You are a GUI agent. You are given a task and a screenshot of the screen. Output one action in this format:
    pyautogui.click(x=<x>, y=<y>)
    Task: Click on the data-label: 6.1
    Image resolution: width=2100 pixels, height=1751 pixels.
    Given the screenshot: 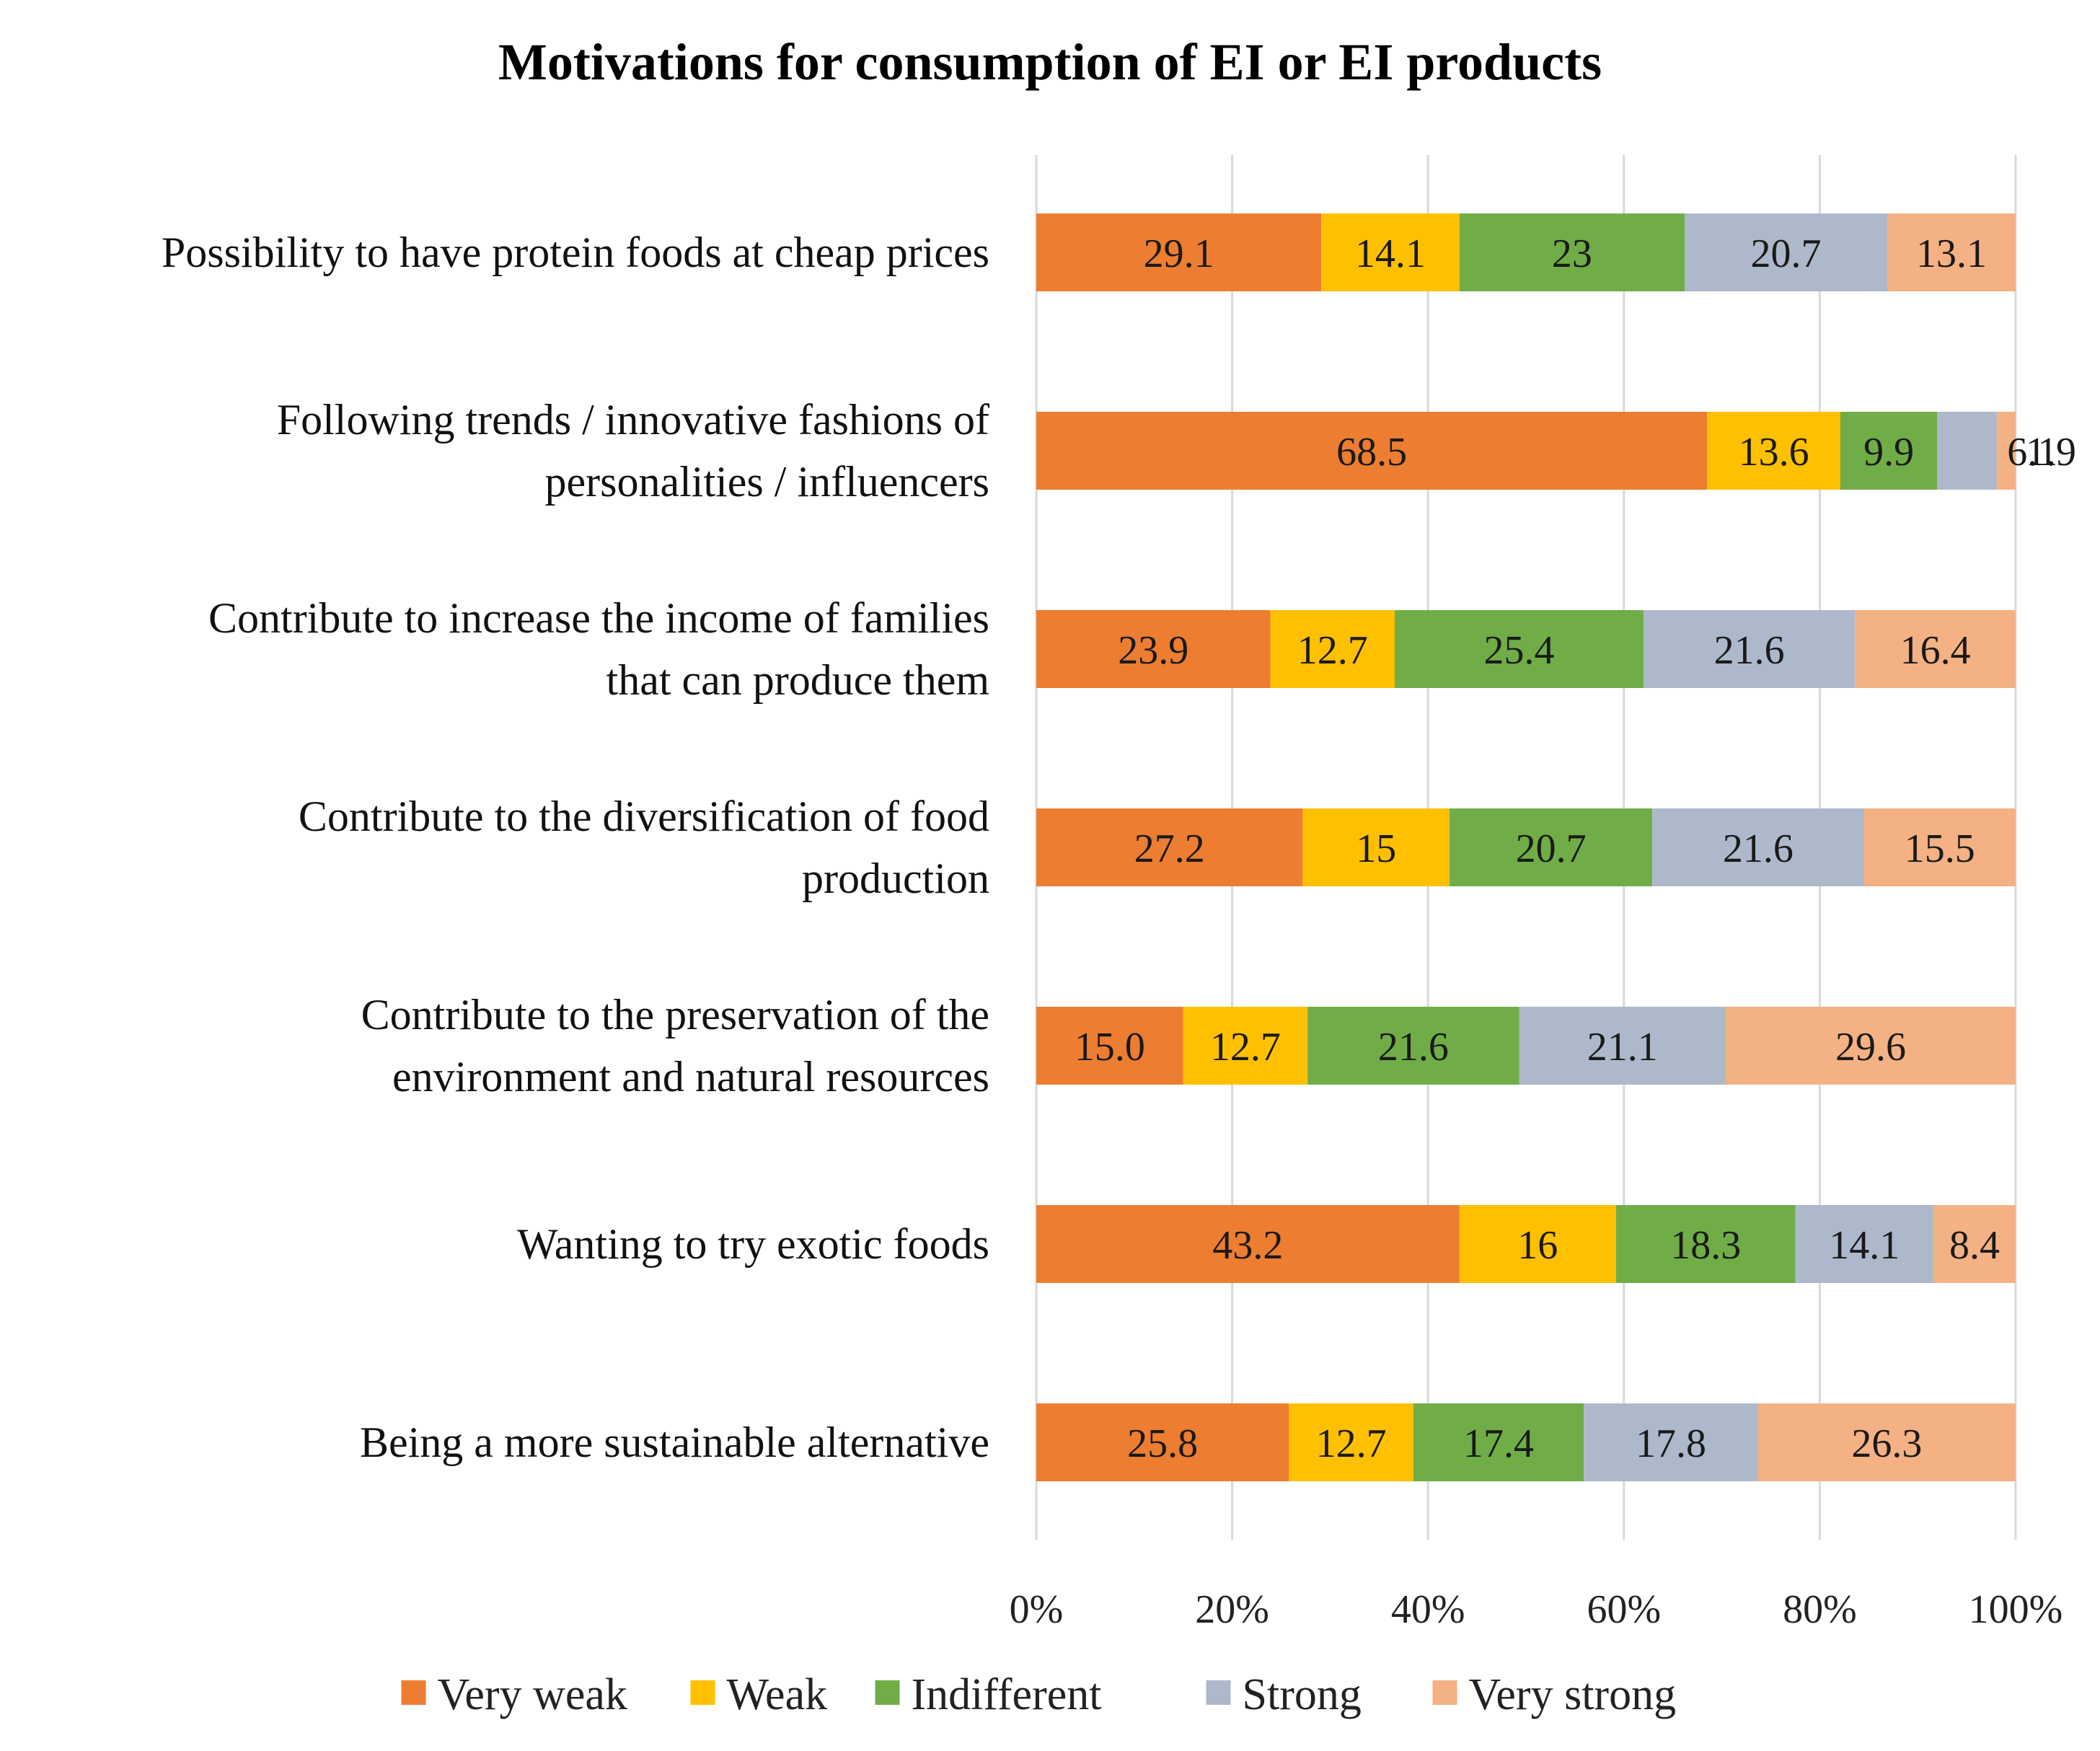 What is the action you would take?
    pyautogui.click(x=2032, y=453)
    